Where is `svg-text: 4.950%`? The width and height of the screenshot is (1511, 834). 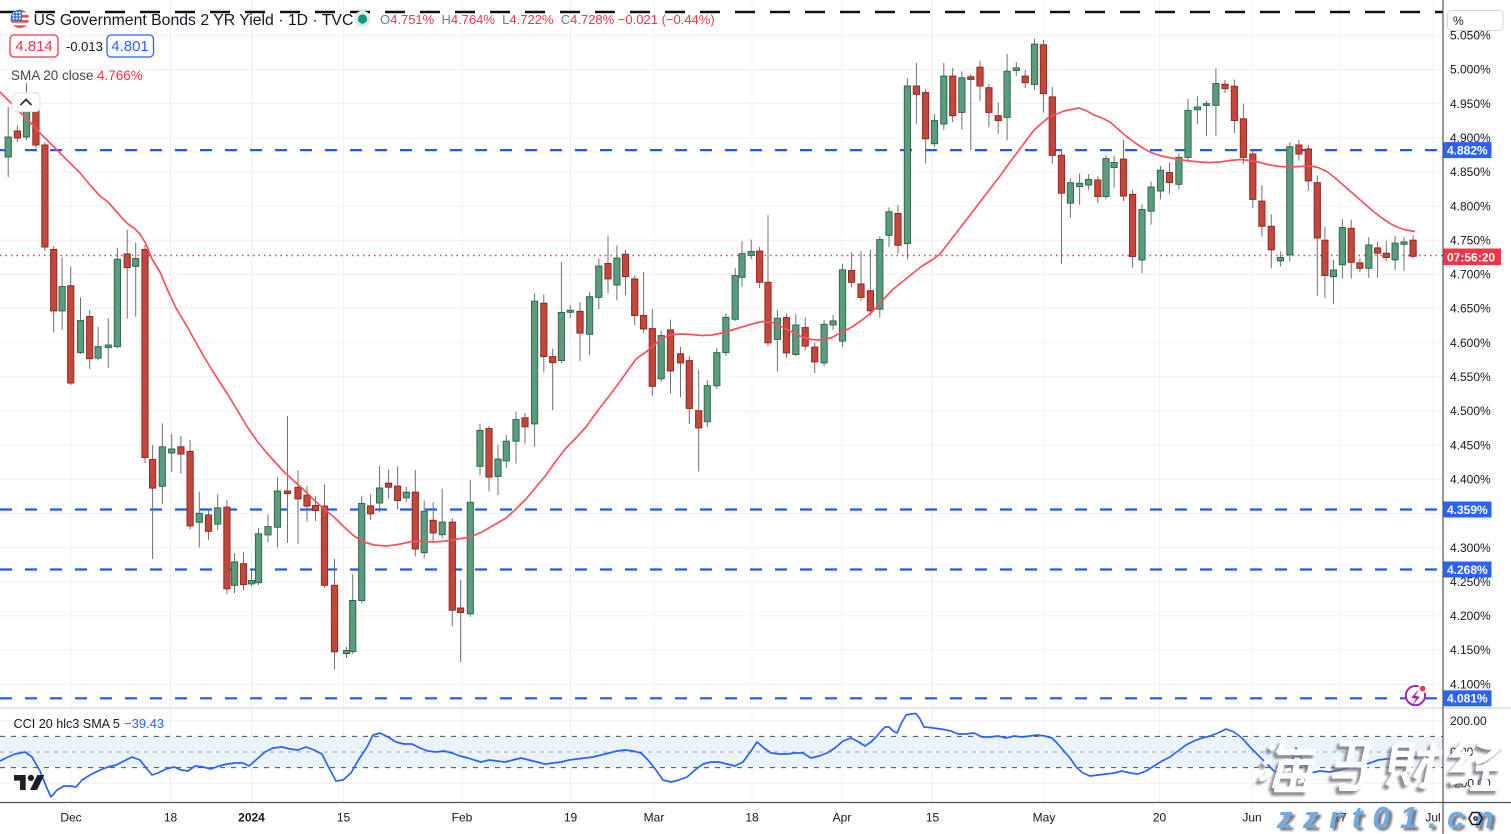
svg-text: 4.950% is located at coordinates (1470, 104).